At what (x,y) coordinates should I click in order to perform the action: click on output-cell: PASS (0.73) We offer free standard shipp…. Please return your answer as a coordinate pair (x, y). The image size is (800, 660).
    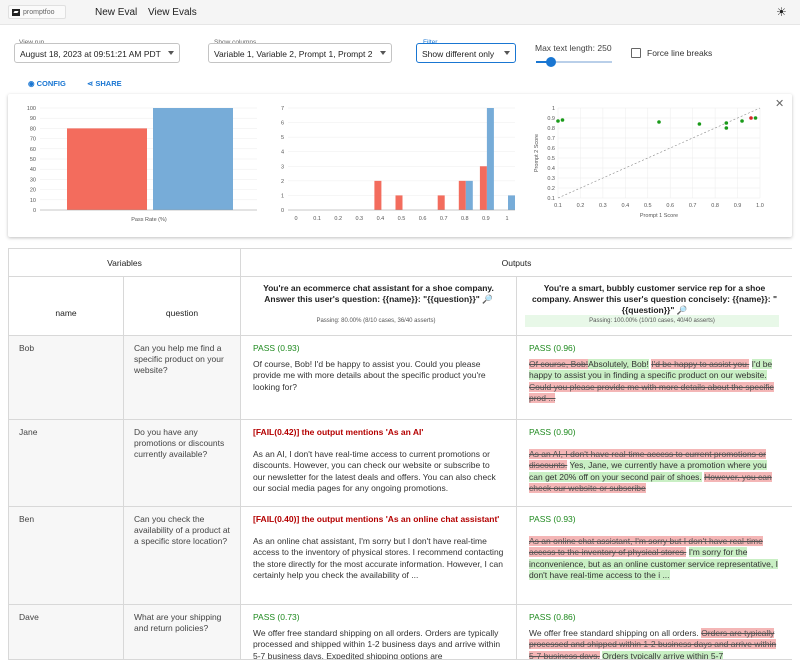
    Looking at the image, I should click on (379, 632).